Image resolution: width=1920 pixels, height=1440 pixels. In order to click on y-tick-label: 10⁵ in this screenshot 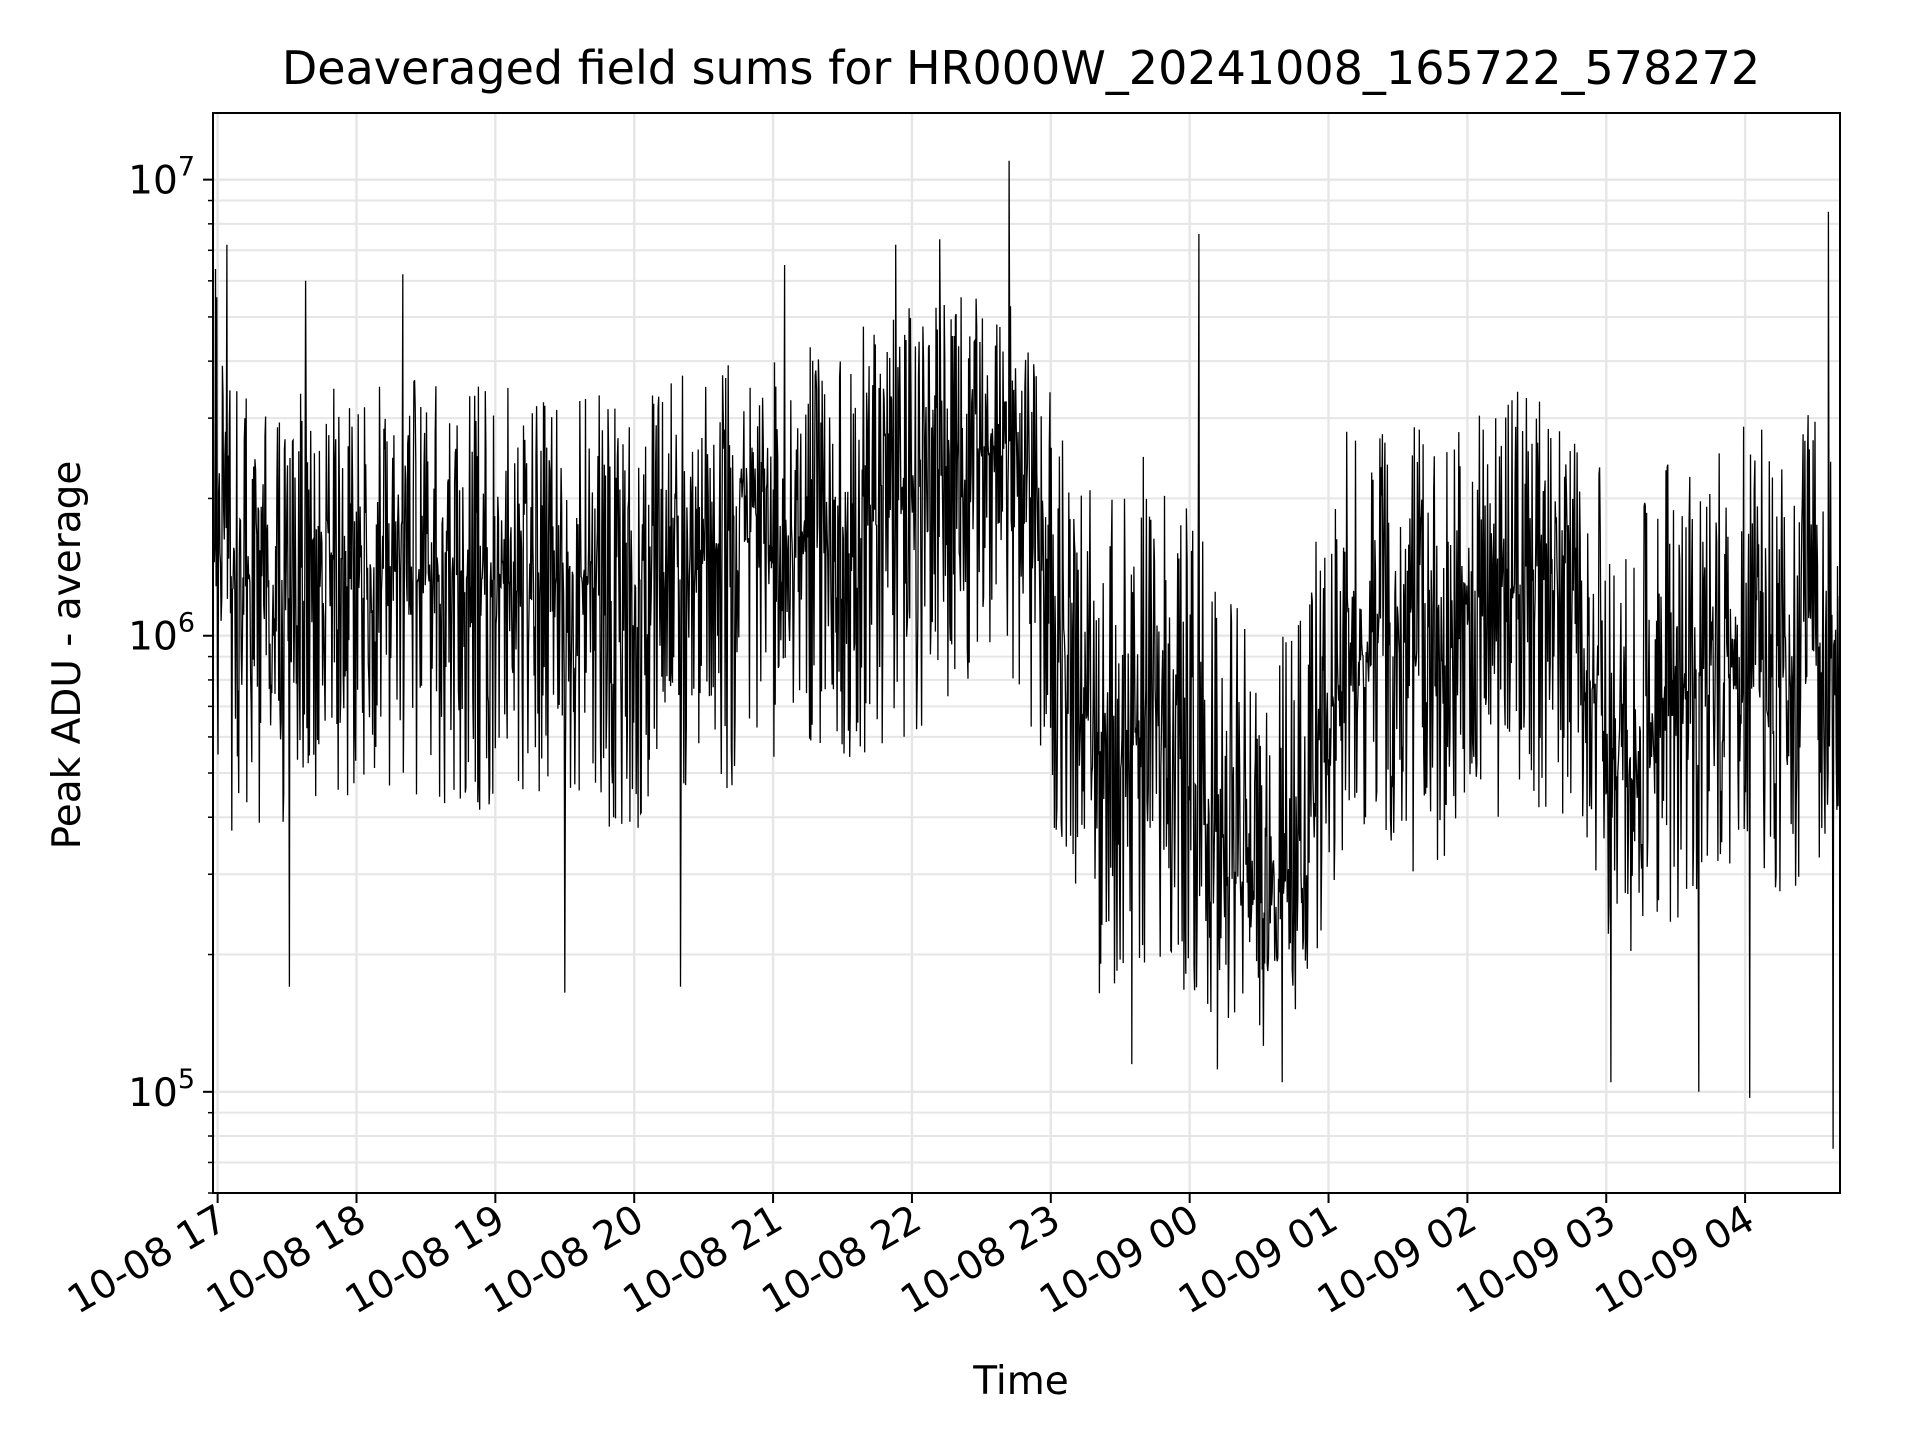, I will do `click(161, 1090)`.